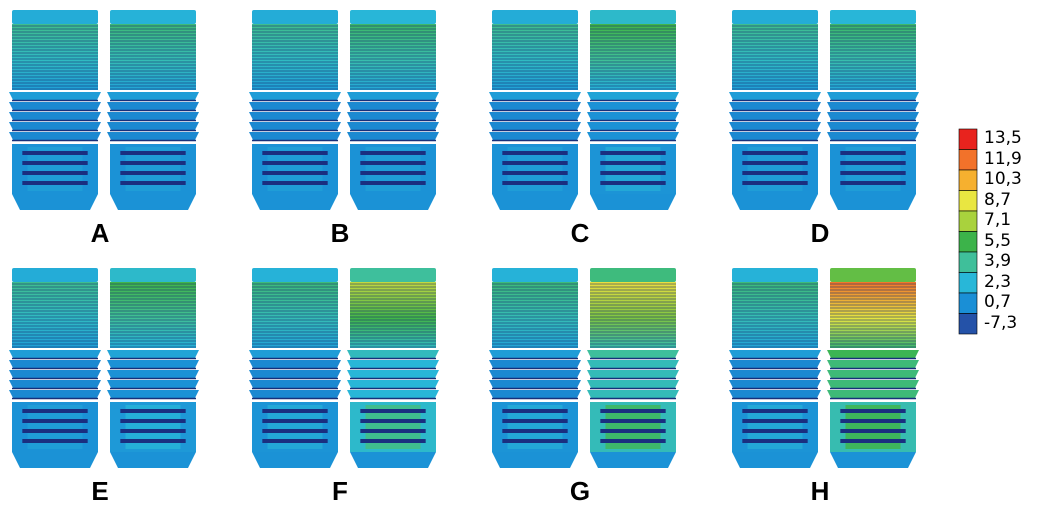 This screenshot has width=1038, height=508. Describe the element at coordinates (998, 220) in the screenshot. I see `legend-label: 7,1` at that location.